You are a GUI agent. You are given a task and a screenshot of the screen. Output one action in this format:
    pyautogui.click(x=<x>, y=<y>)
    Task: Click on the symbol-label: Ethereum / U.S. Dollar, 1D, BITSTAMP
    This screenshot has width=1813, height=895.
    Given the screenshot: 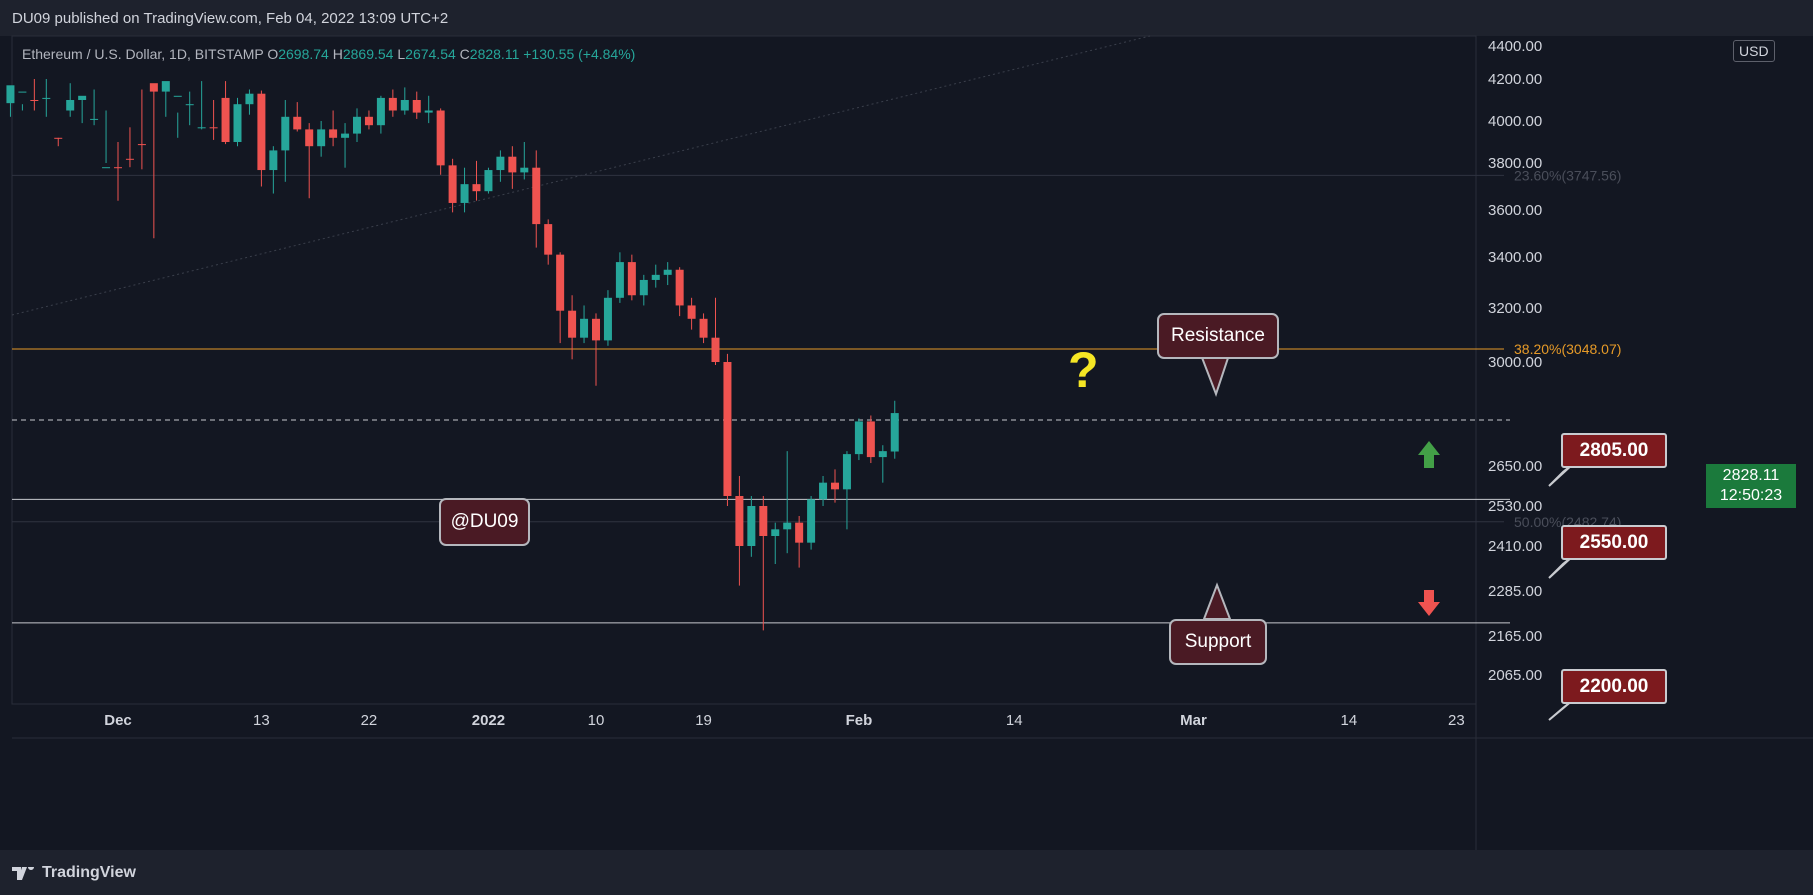 What is the action you would take?
    pyautogui.click(x=143, y=54)
    